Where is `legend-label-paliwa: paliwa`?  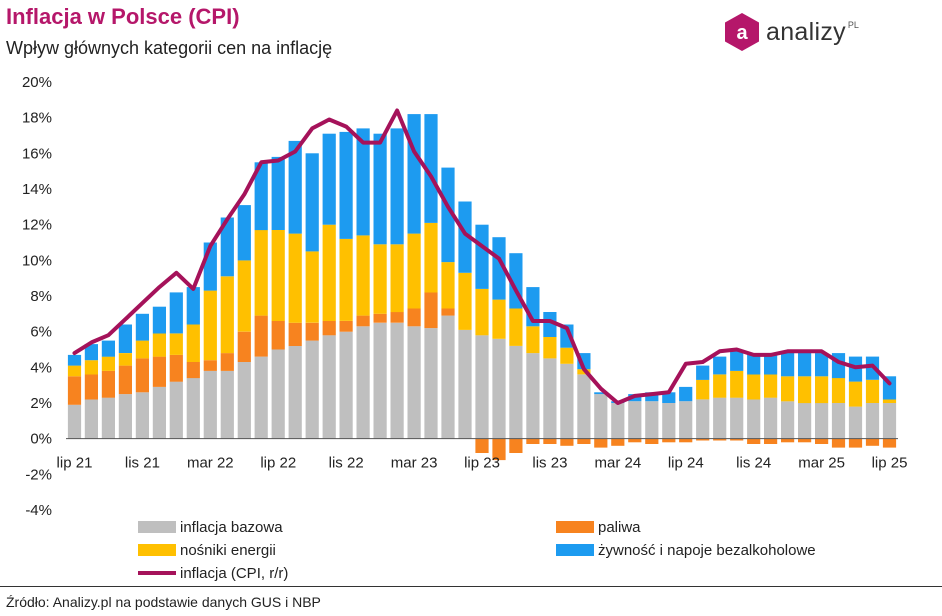 legend-label-paliwa: paliwa is located at coordinates (619, 527).